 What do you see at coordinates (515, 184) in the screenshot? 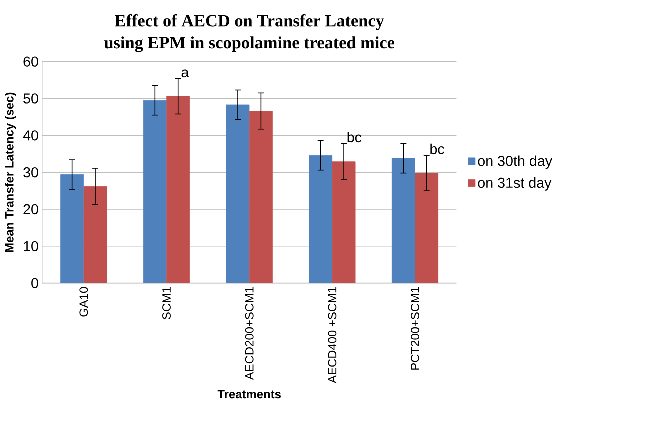
I see `legend-label: on 31st day` at bounding box center [515, 184].